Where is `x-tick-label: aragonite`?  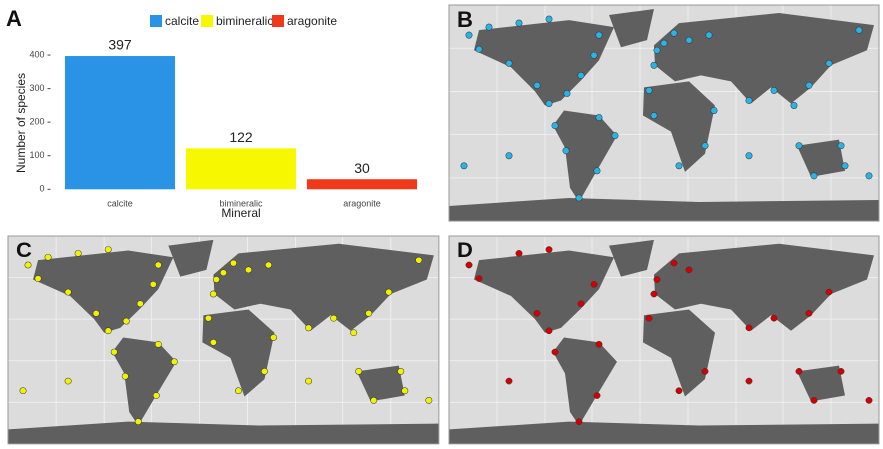 x-tick-label: aragonite is located at coordinates (362, 203).